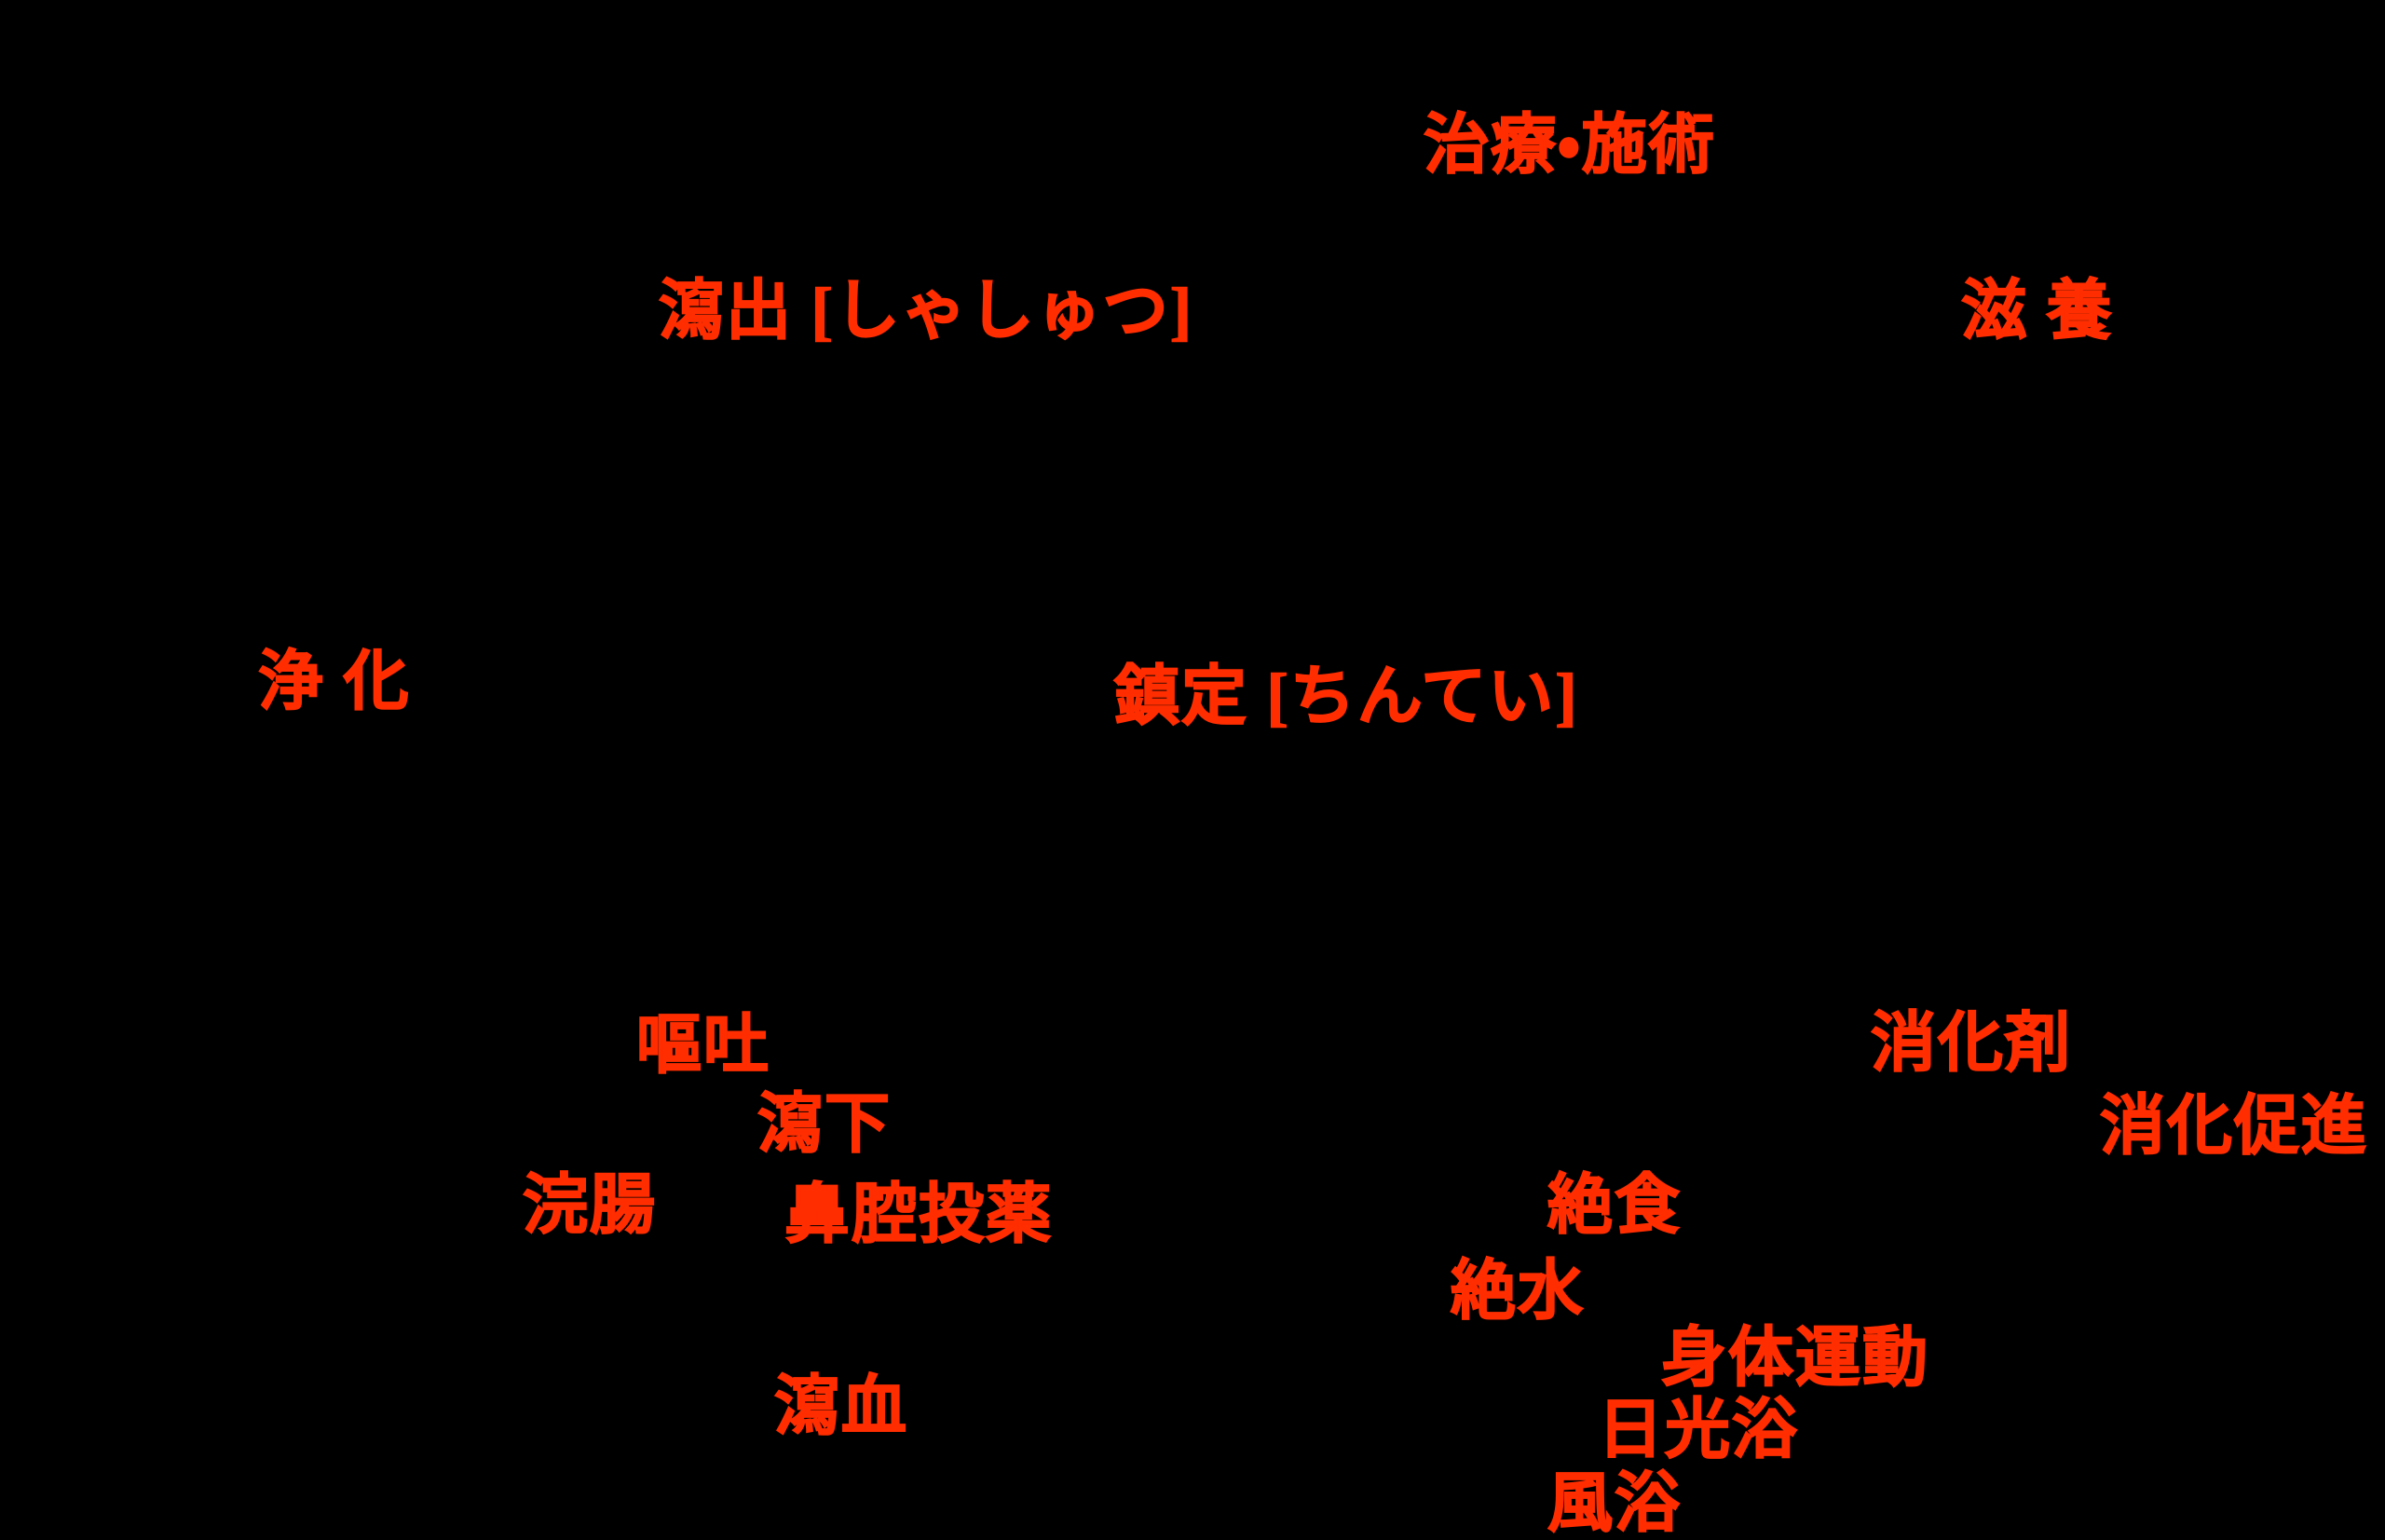 The image size is (2385, 1540). I want to click on node-digestion-promotion: 消化促進, so click(2234, 1127).